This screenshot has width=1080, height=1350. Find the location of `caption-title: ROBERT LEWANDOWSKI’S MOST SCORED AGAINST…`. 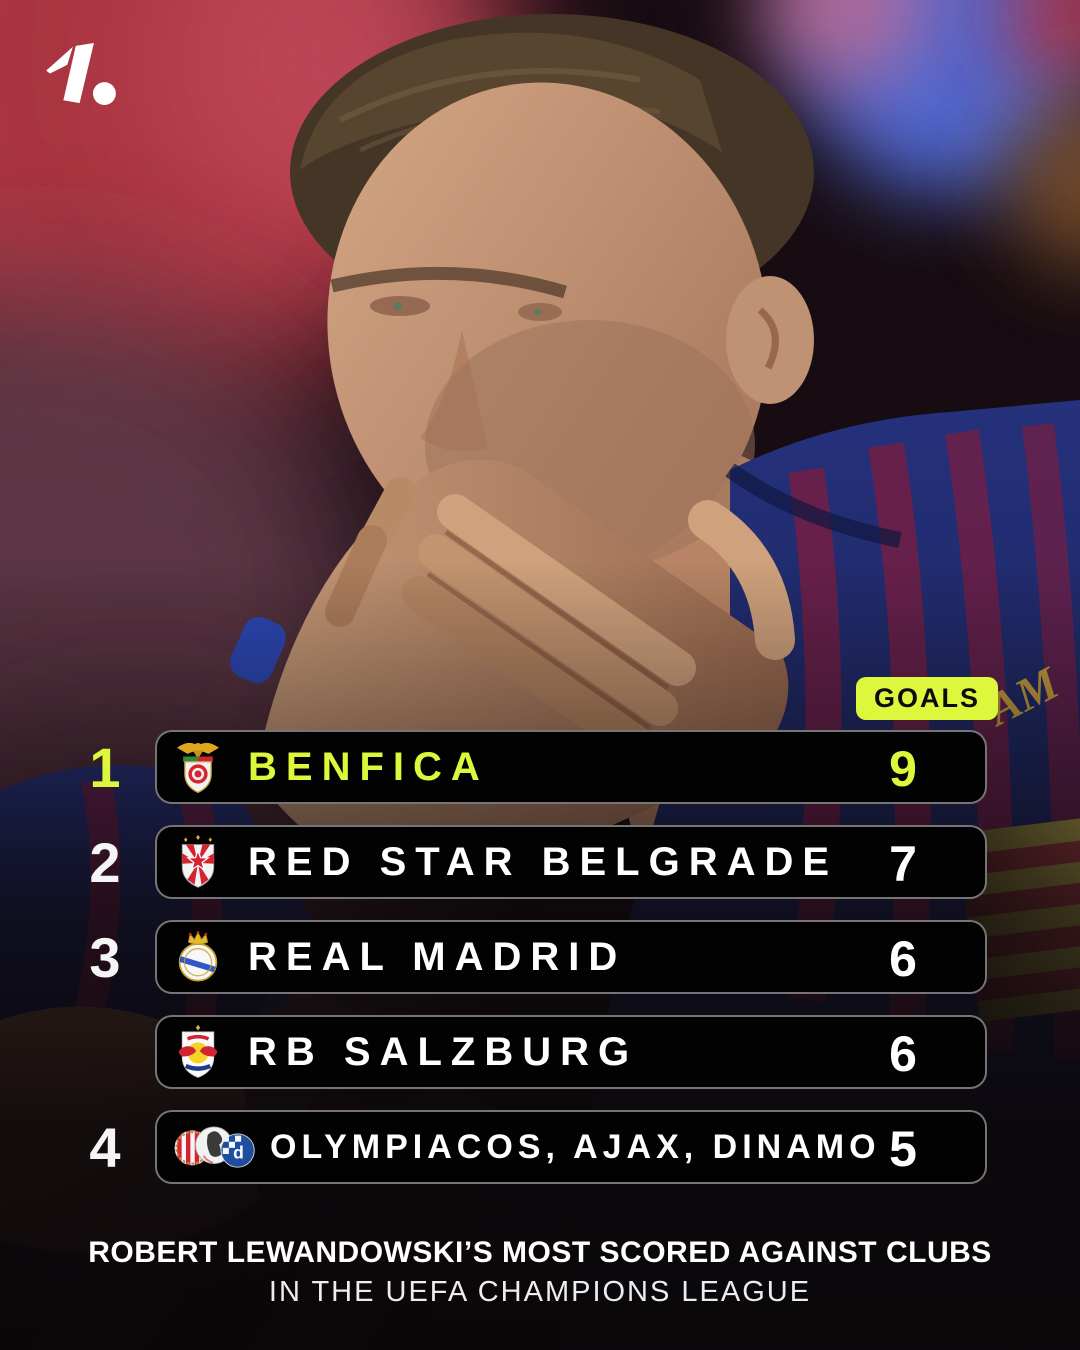

caption-title: ROBERT LEWANDOWSKI’S MOST SCORED AGAINST… is located at coordinates (540, 1252).